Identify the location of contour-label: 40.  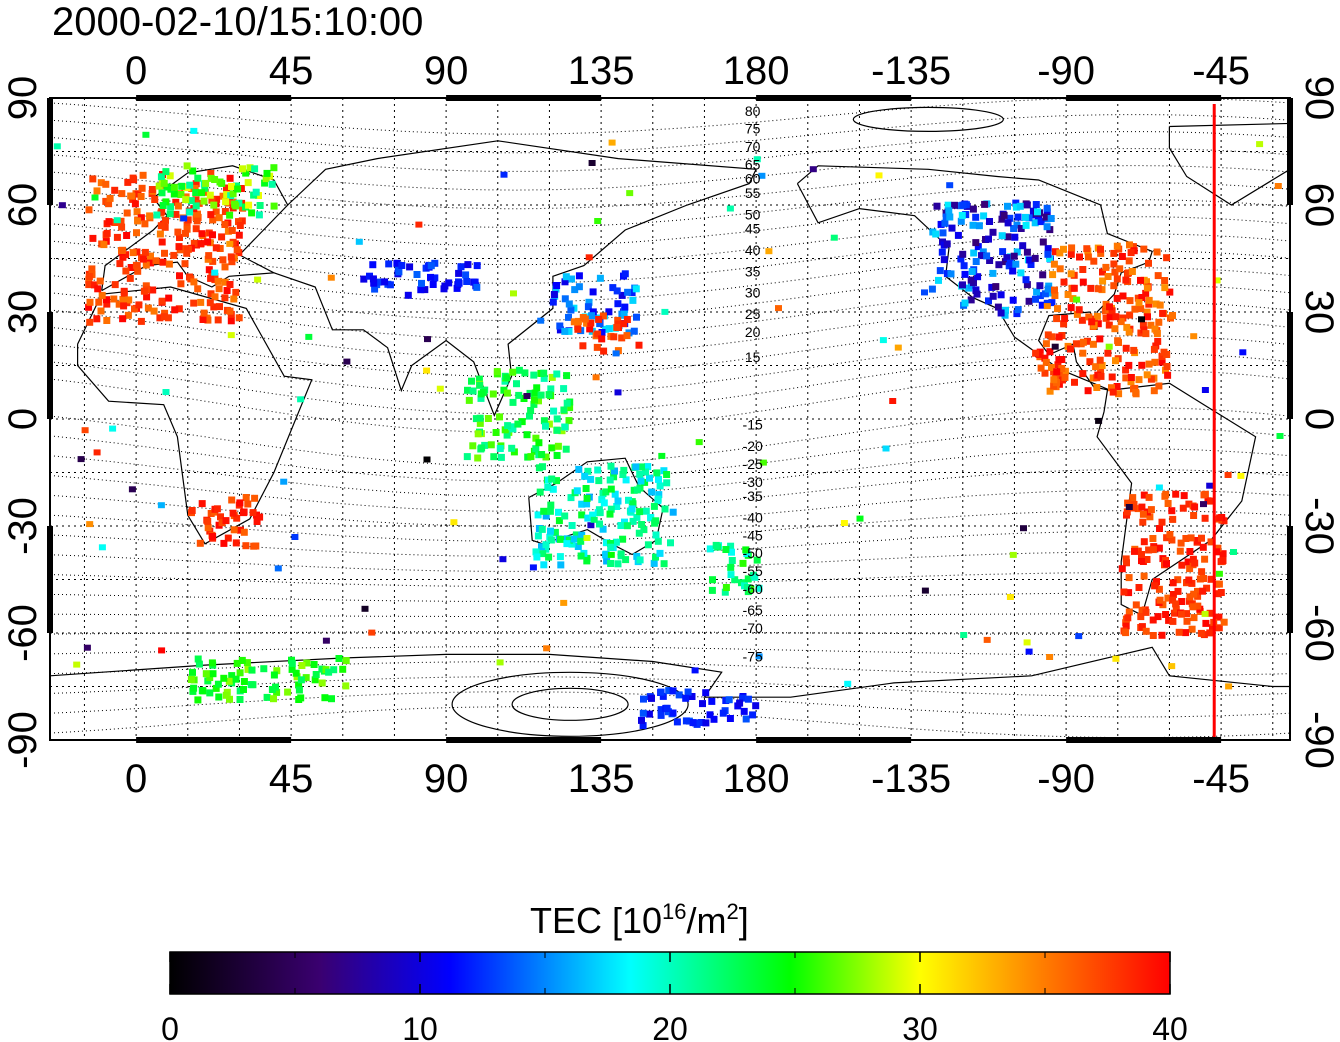
(753, 250).